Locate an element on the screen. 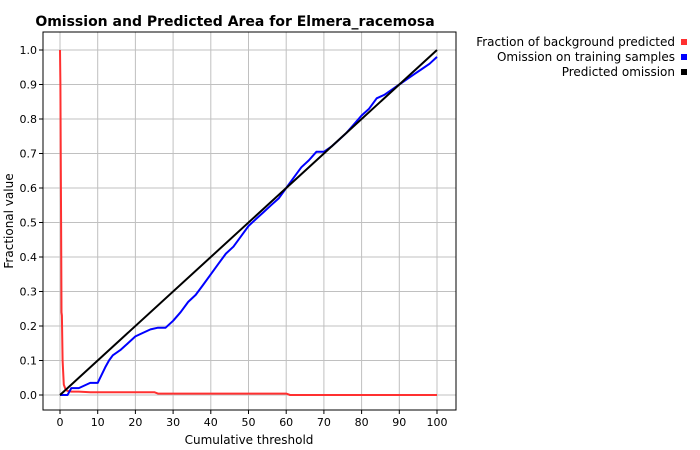 Image resolution: width=700 pixels, height=450 pixels. y-tick-label: 0.3 is located at coordinates (29, 292).